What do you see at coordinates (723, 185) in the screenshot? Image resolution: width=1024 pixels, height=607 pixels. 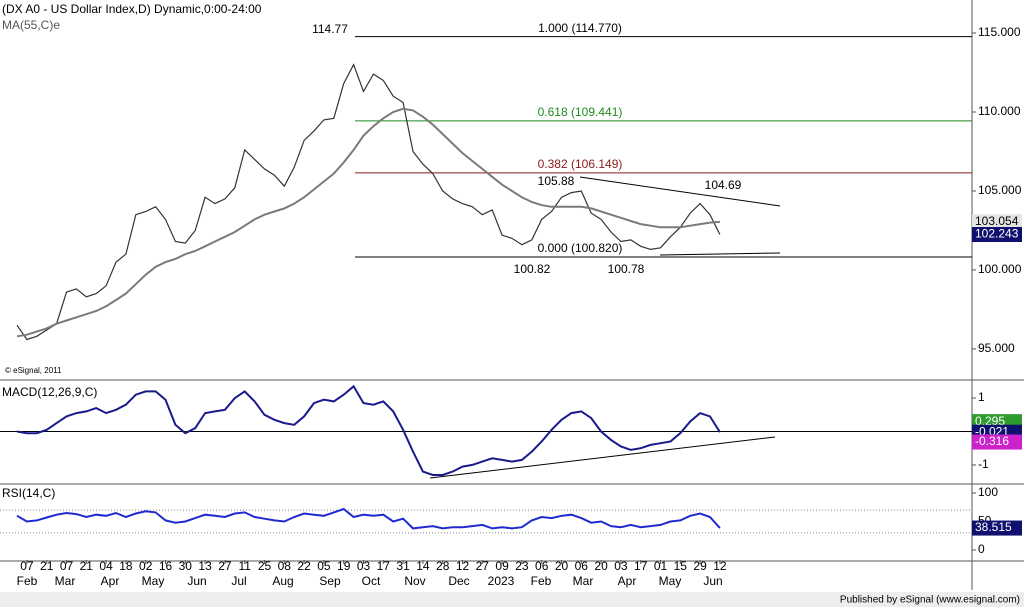 I see `annotation: 104.69` at bounding box center [723, 185].